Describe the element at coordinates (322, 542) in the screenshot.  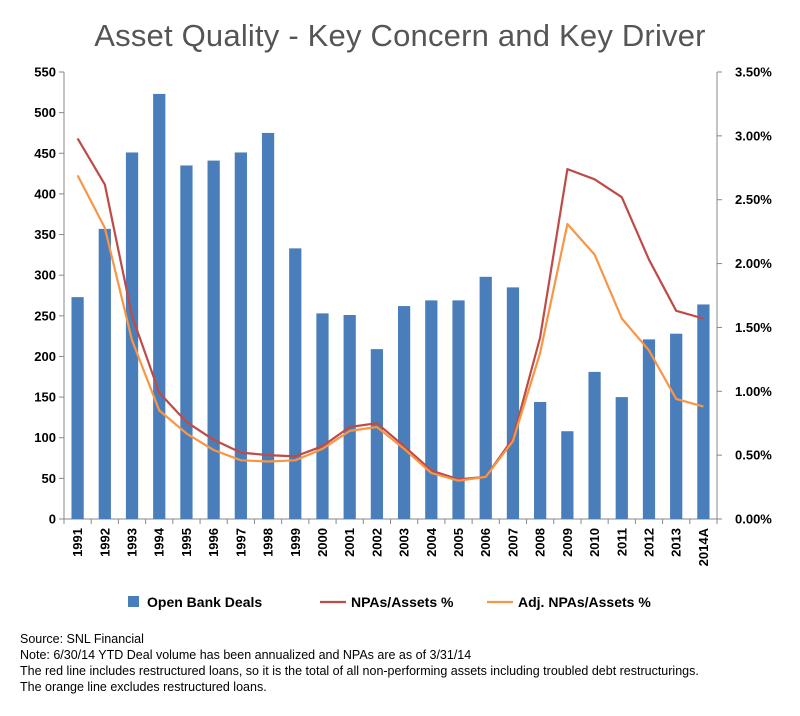
I see `x-tick-label: 2000` at that location.